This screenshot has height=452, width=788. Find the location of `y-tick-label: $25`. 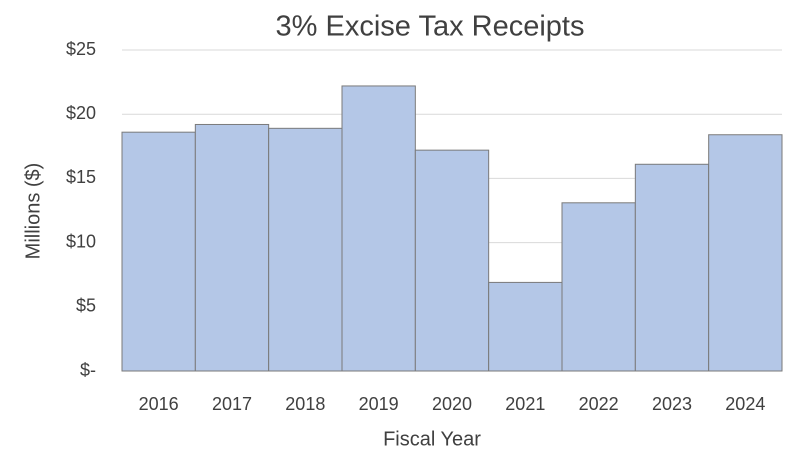

y-tick-label: $25 is located at coordinates (81, 49).